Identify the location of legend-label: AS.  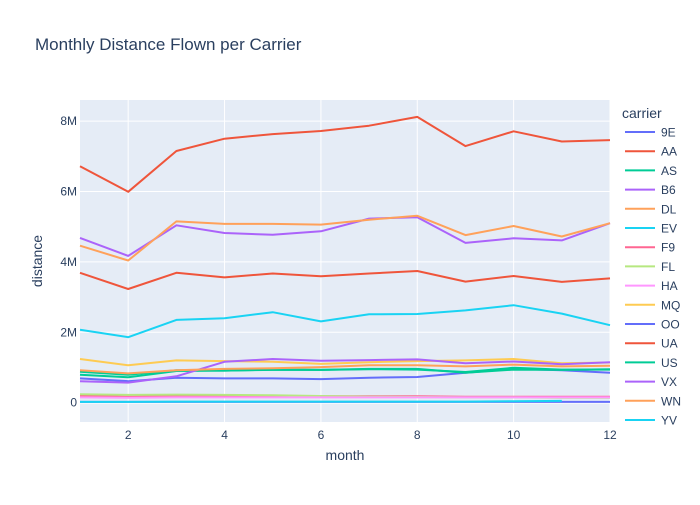
(669, 171).